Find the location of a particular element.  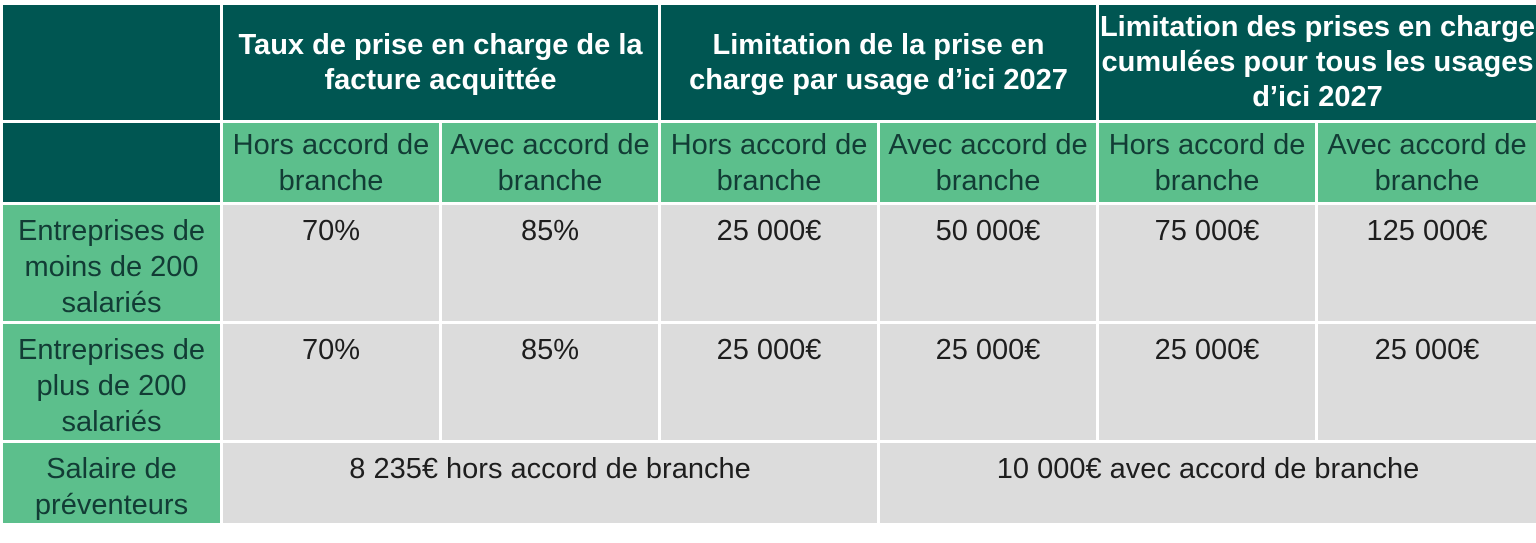

table-cell: 125 000€ is located at coordinates (1425, 263).